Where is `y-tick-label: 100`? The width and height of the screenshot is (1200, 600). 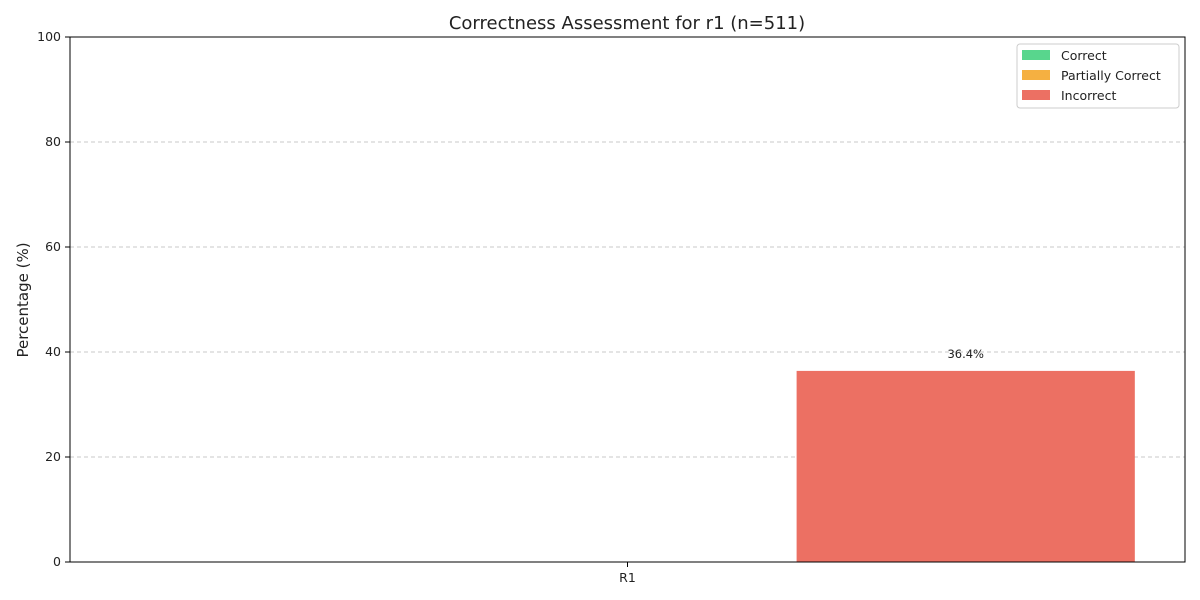 y-tick-label: 100 is located at coordinates (49, 36).